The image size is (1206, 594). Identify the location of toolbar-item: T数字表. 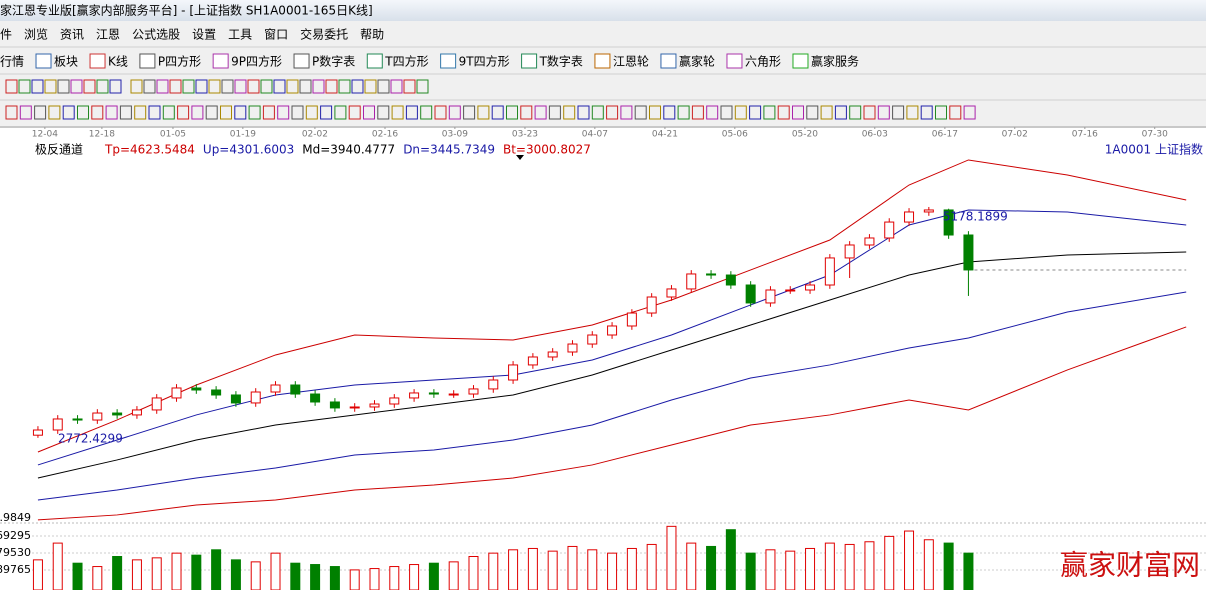
(561, 61).